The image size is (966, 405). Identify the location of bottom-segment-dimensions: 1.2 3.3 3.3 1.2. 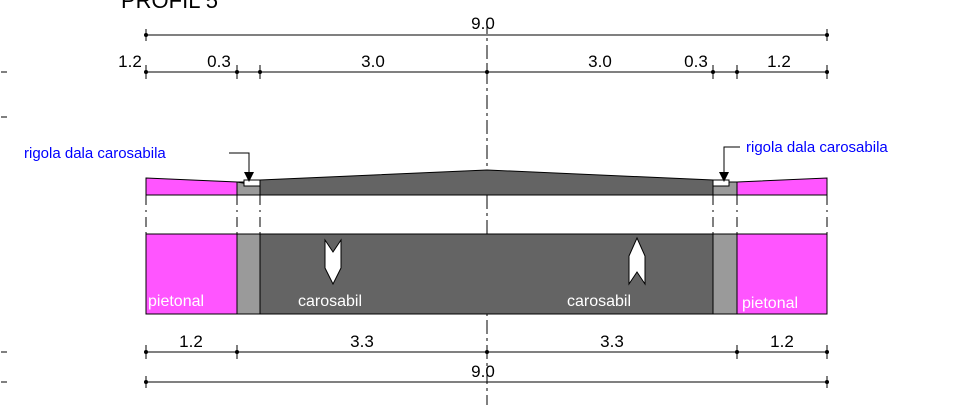
(486, 345).